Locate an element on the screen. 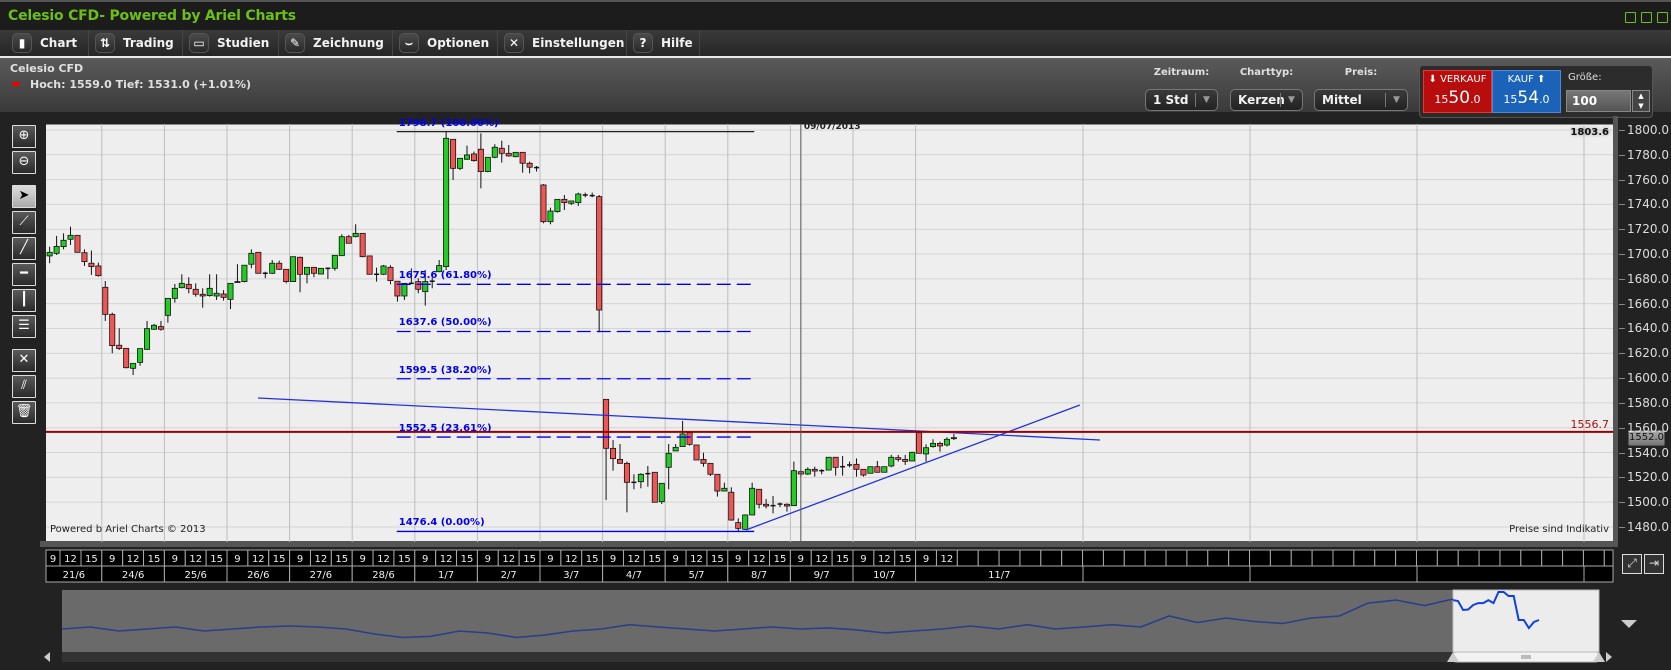  buy-button: KAUF ⬆ 1554.0 is located at coordinates (1526, 91).